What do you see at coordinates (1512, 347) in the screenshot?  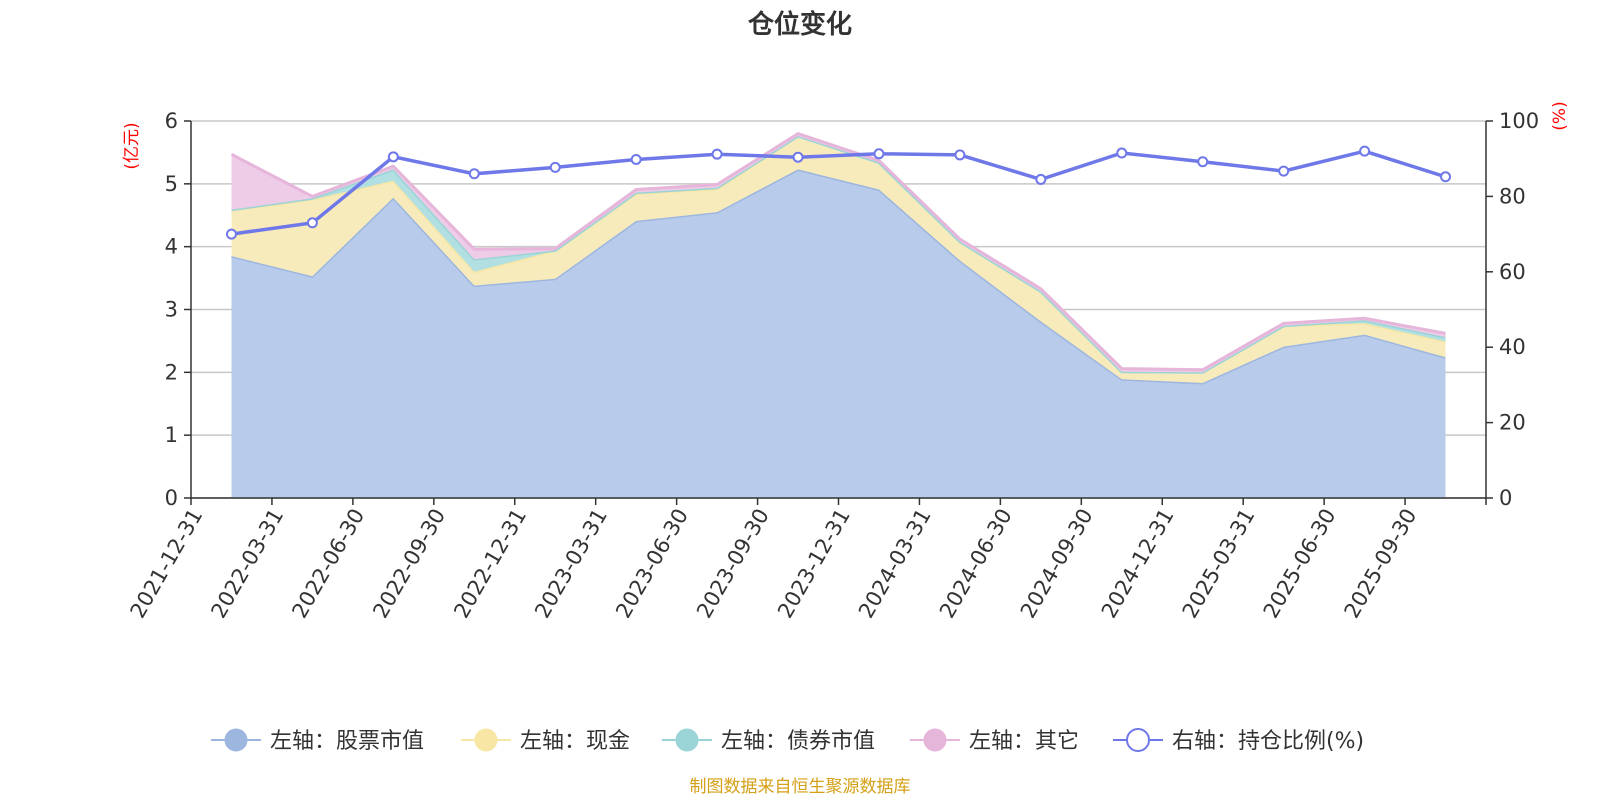 I see `right-tick-label: 40` at bounding box center [1512, 347].